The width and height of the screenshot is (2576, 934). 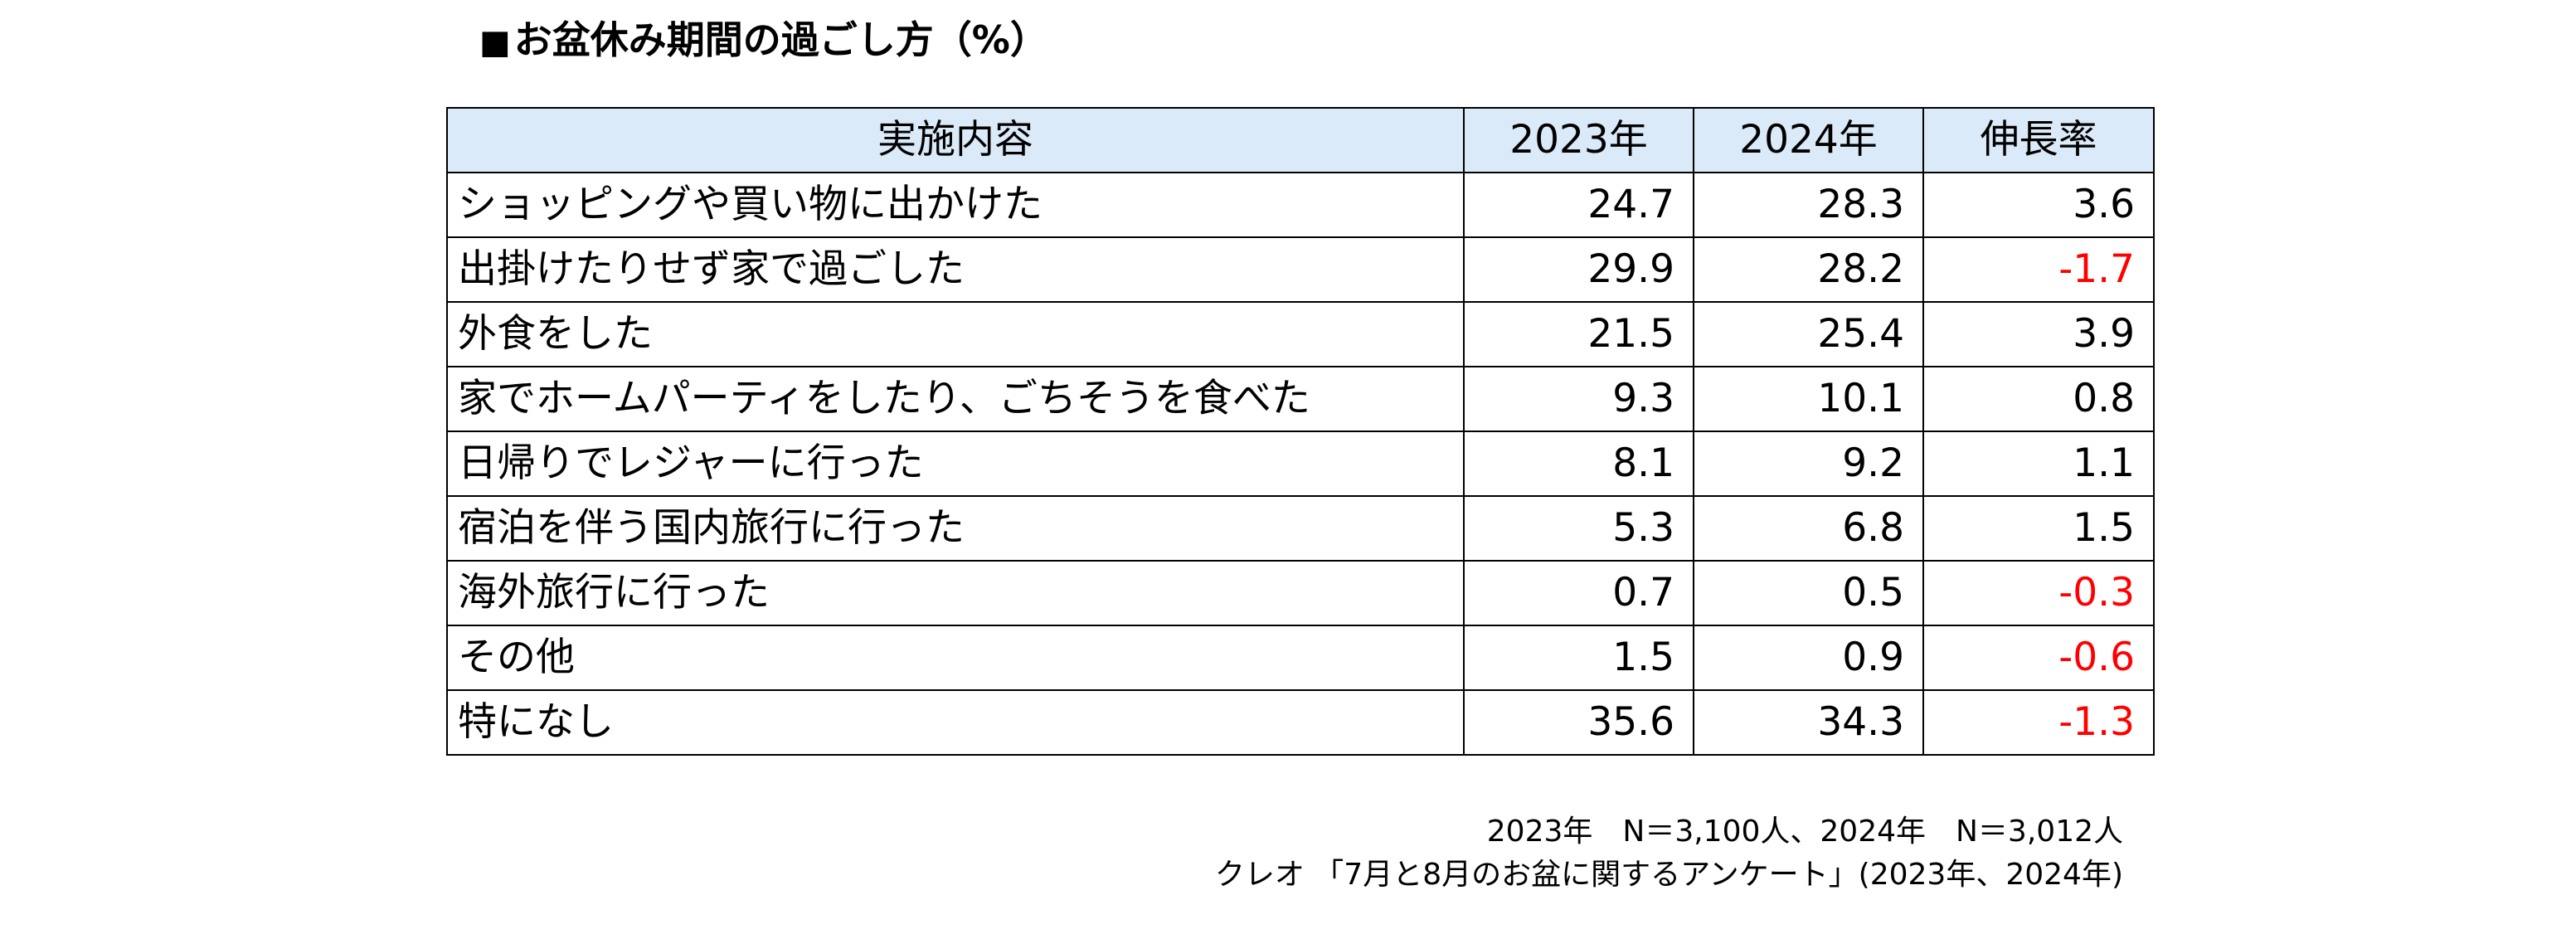 I want to click on cell-growth: 1.5, so click(x=2039, y=528).